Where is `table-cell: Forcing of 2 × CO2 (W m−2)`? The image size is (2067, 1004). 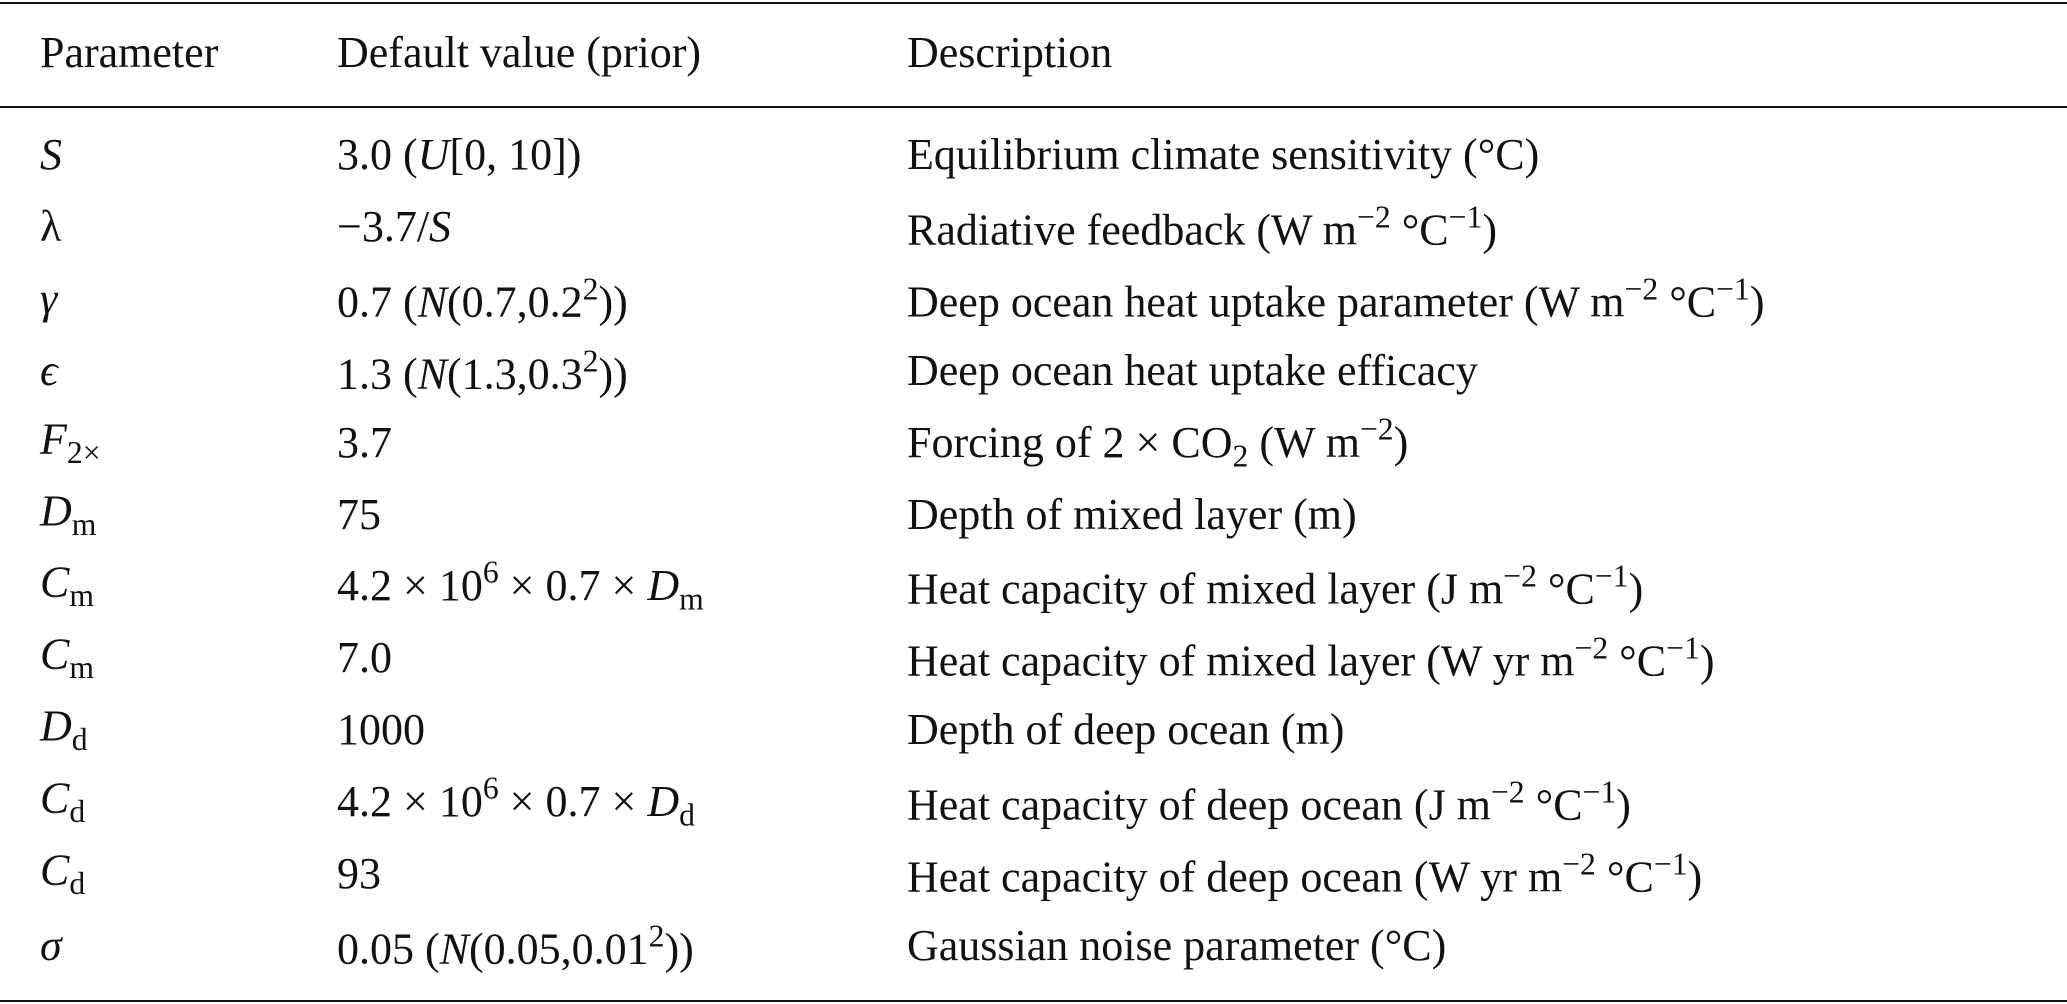 table-cell: Forcing of 2 × CO2 (W m−2) is located at coordinates (1157, 442).